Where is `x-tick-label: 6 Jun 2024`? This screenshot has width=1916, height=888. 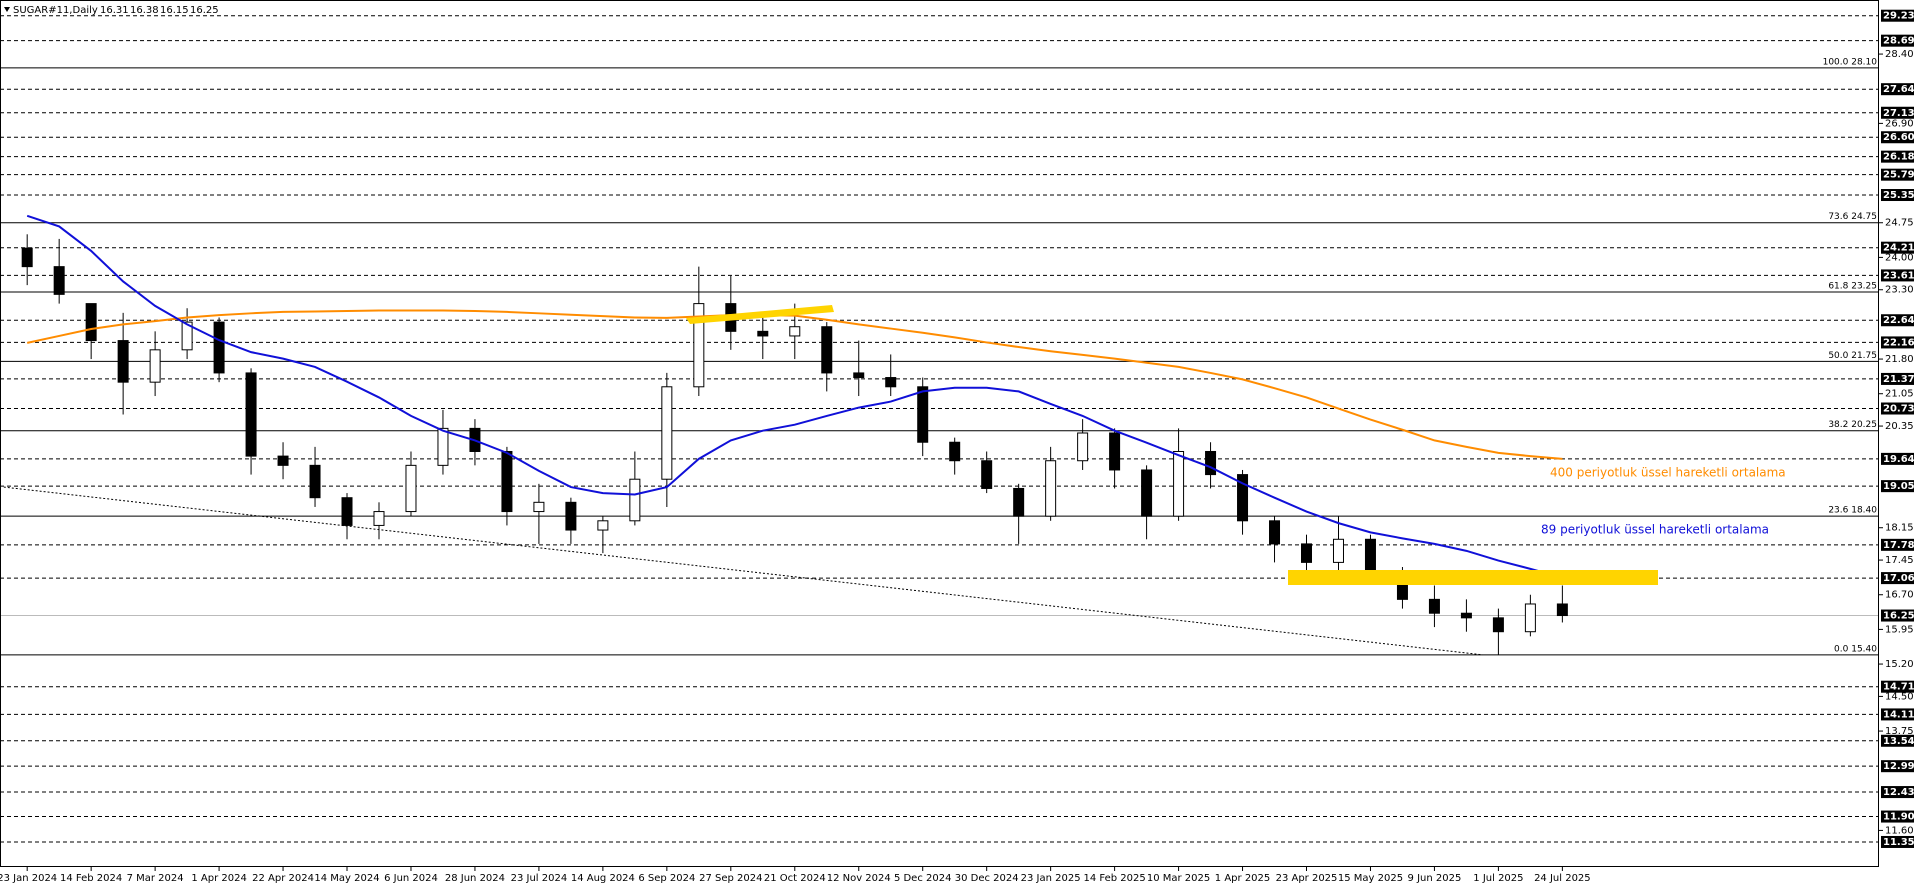
x-tick-label: 6 Jun 2024 is located at coordinates (411, 878).